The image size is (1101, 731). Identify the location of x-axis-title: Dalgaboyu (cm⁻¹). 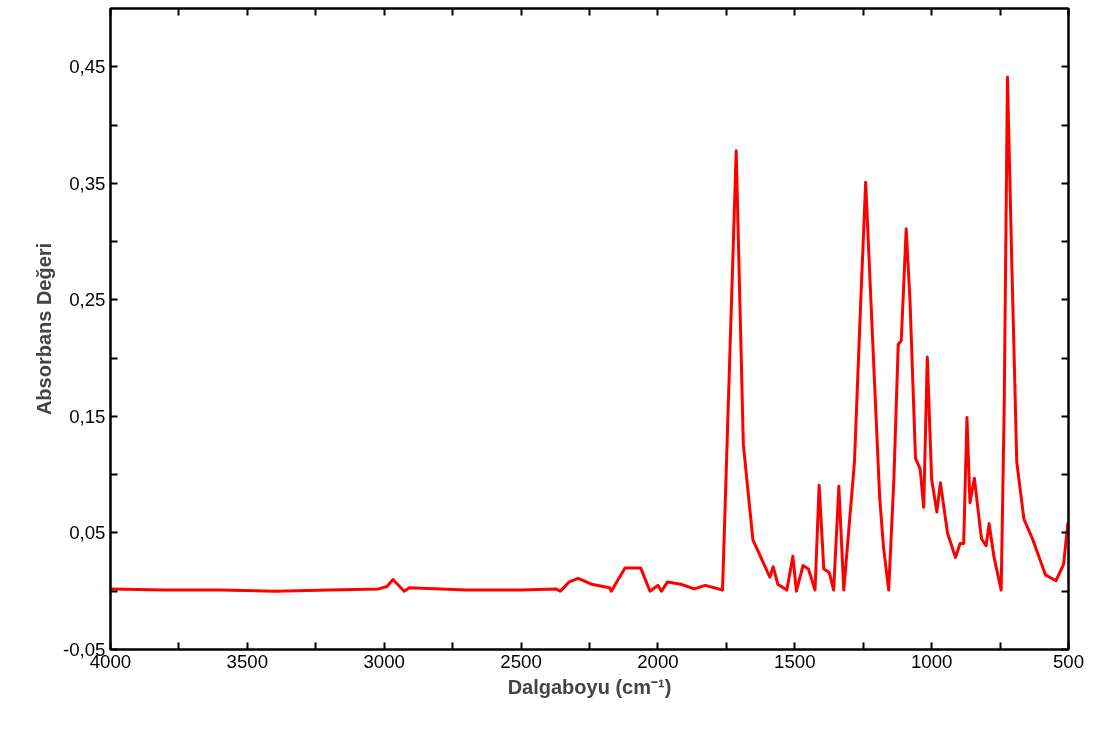
(589, 686).